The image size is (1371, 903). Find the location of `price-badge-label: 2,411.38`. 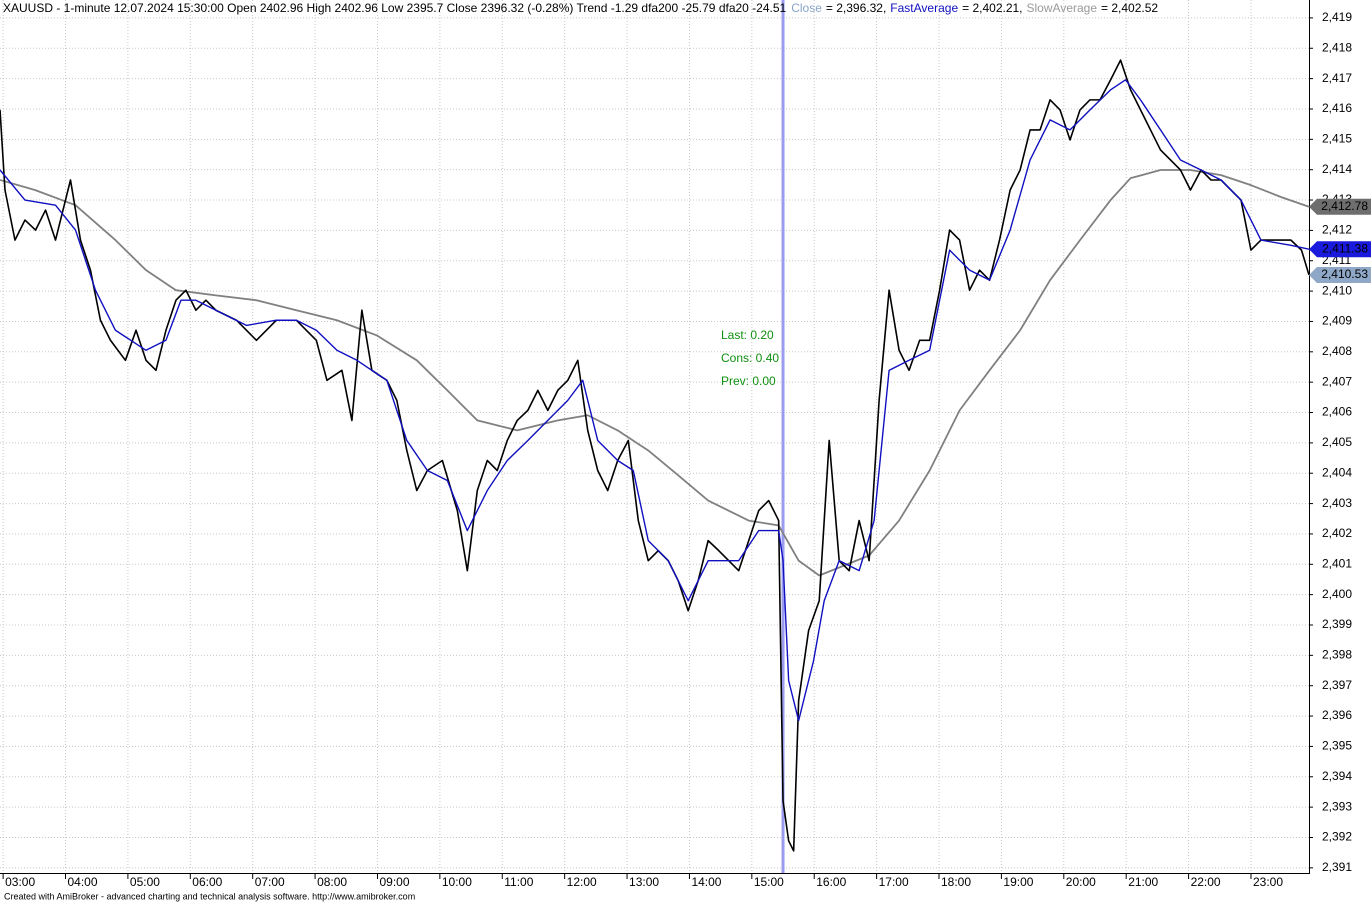

price-badge-label: 2,411.38 is located at coordinates (1345, 248).